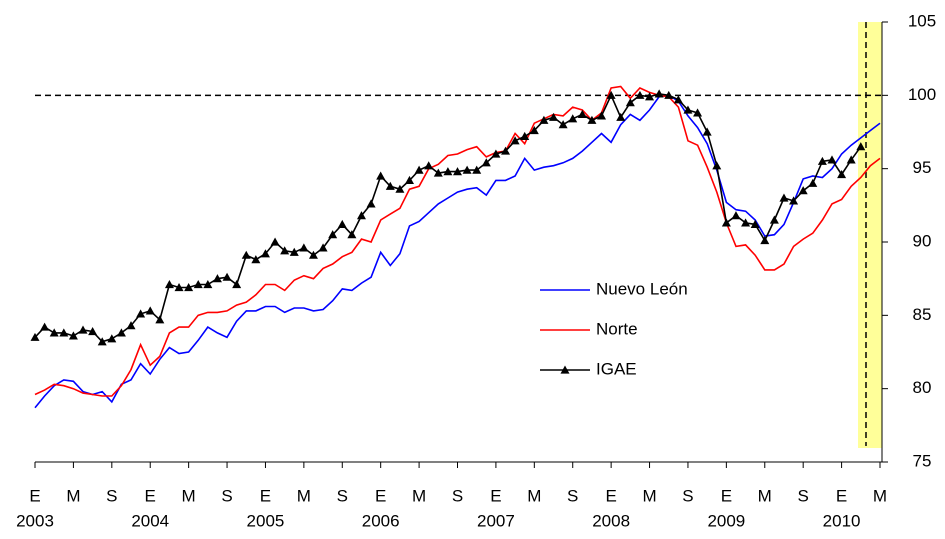 The width and height of the screenshot is (945, 539). I want to click on legend-marker, so click(565, 369).